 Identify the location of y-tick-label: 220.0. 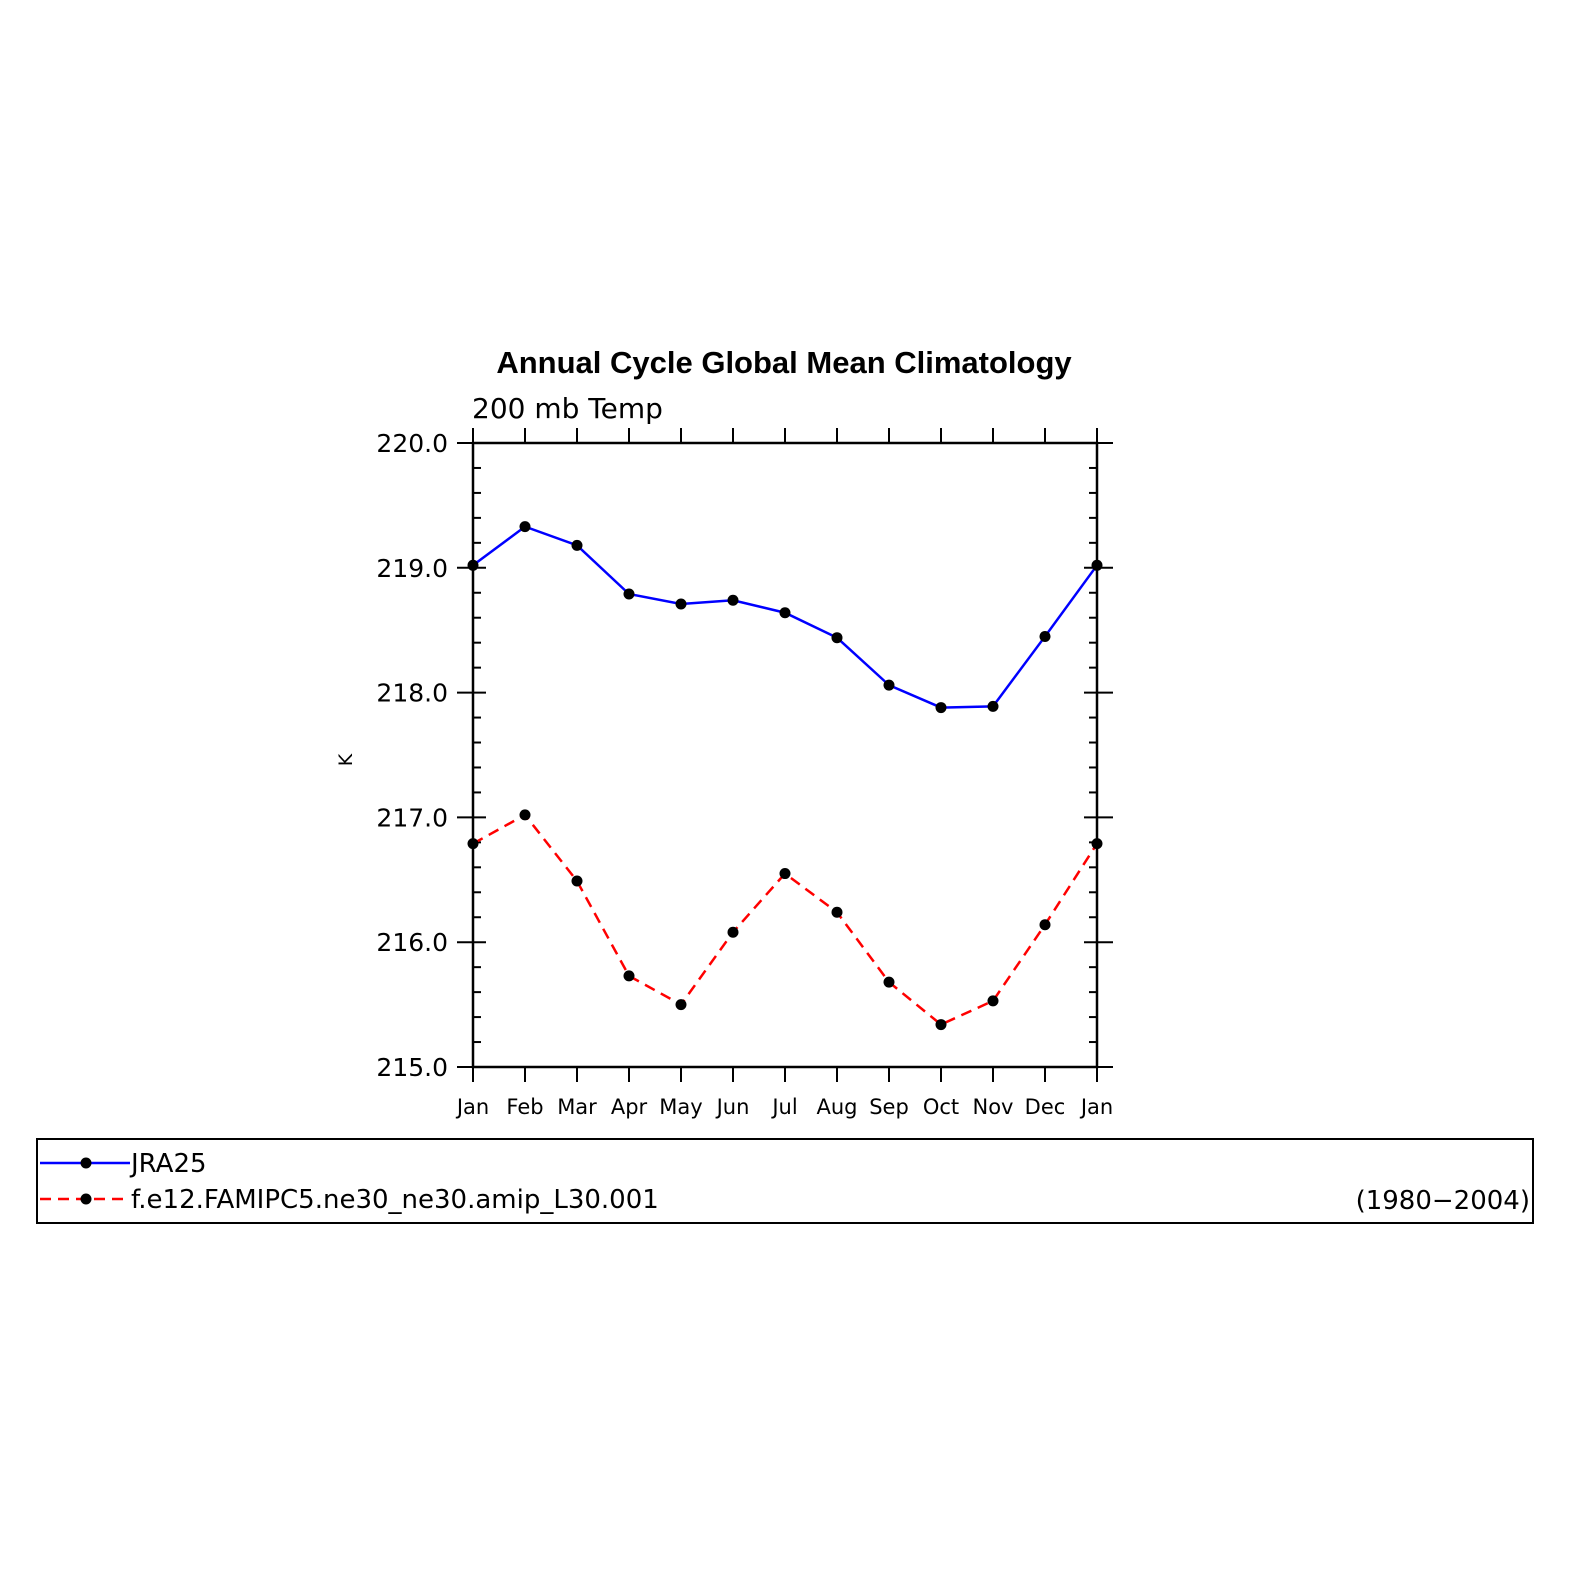
(412, 443).